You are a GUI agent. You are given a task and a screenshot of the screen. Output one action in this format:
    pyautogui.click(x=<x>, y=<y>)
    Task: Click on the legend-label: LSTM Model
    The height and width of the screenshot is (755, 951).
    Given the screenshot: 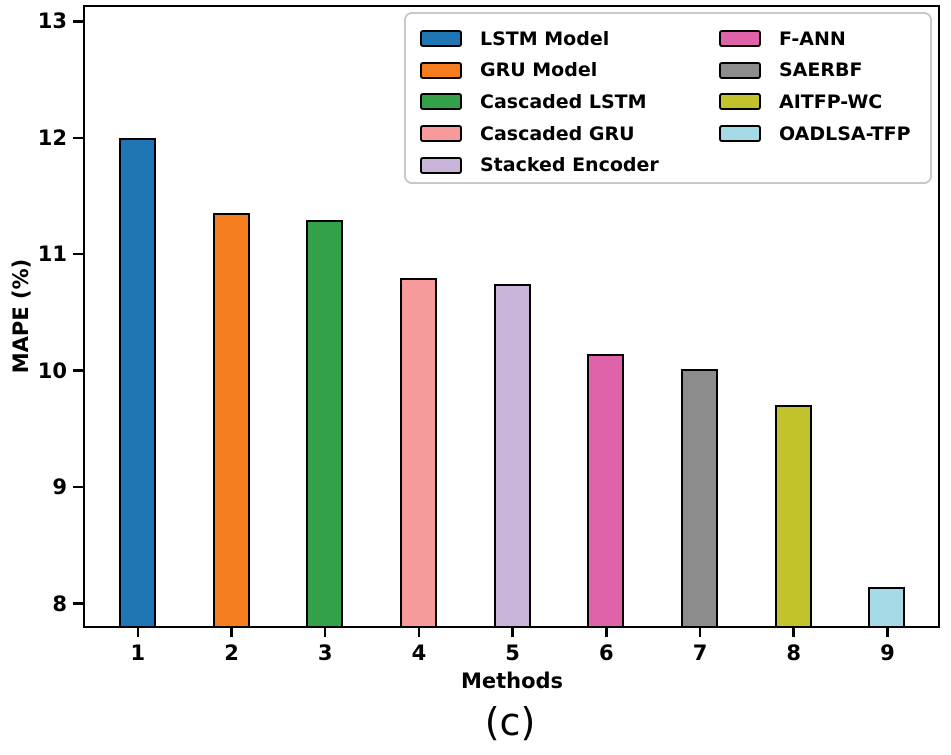 What is the action you would take?
    pyautogui.click(x=545, y=38)
    